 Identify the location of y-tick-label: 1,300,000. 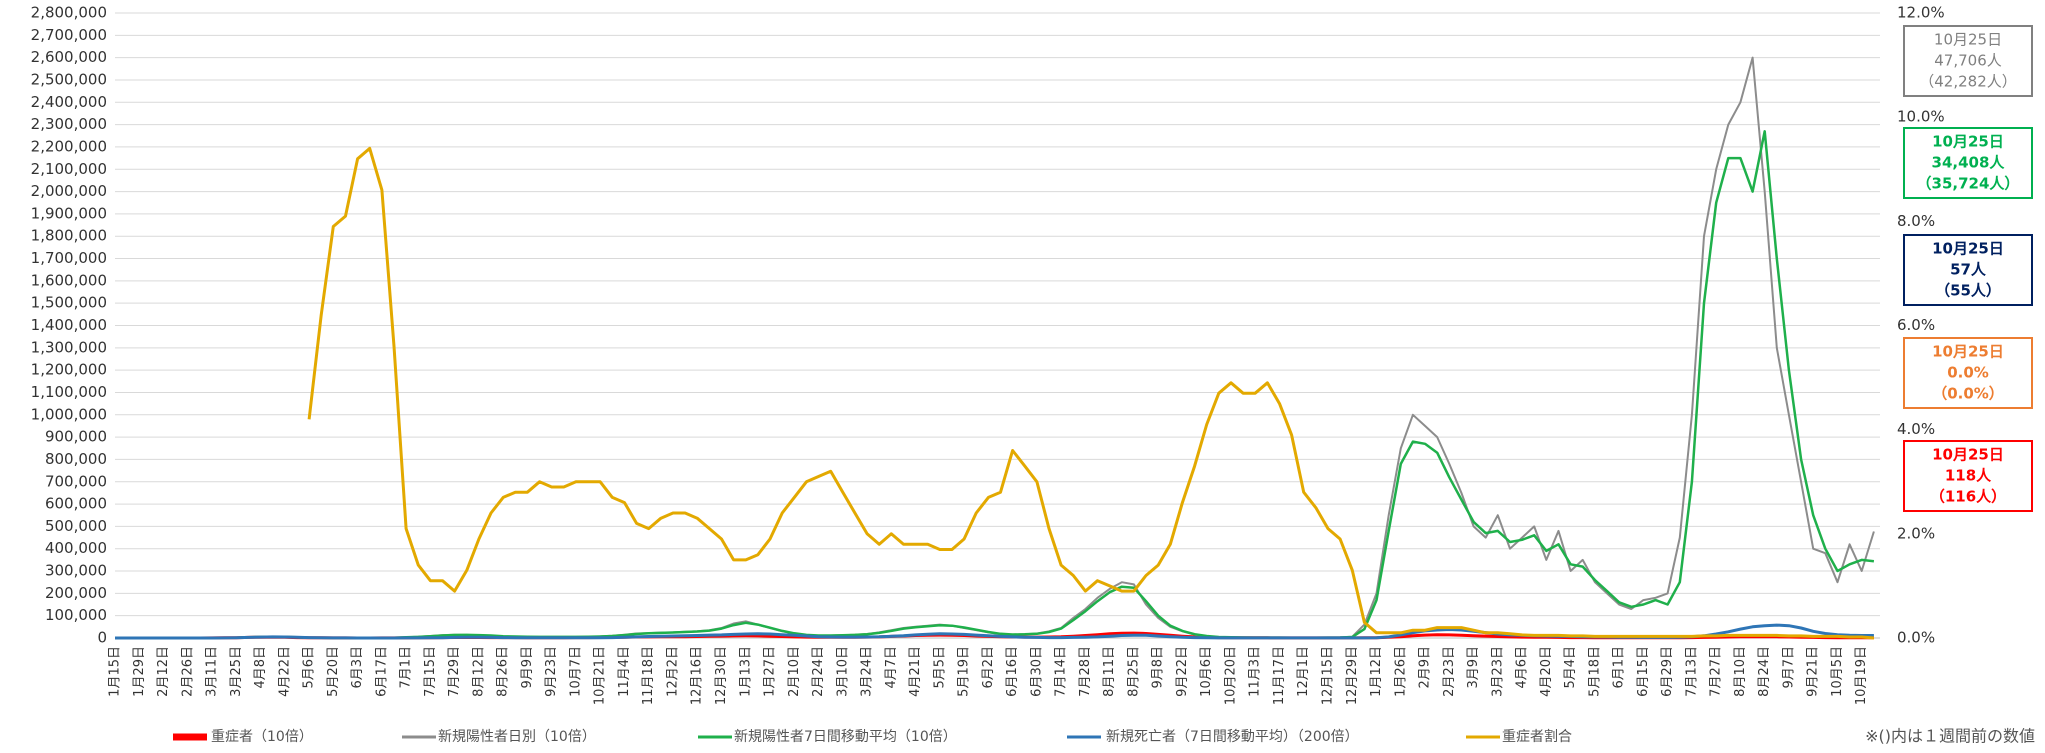
(69, 347).